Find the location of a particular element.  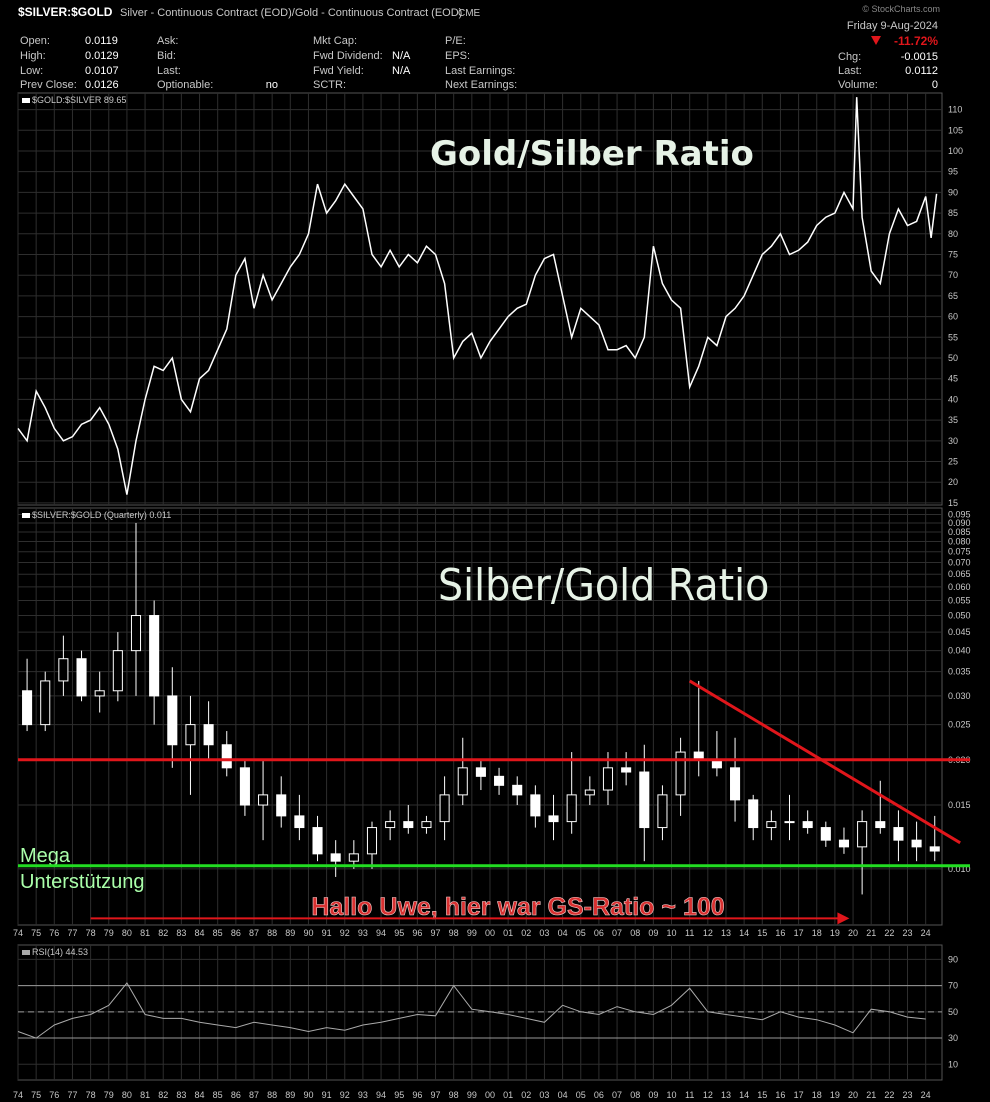

panel-frame is located at coordinates (480, 1012).